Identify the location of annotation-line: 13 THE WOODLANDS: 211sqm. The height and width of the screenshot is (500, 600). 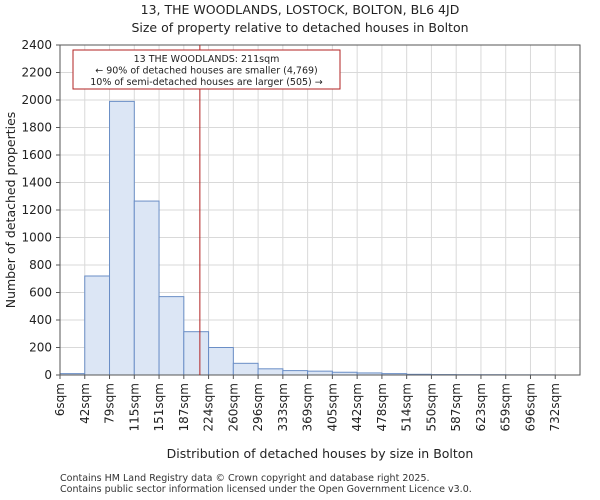
(207, 59).